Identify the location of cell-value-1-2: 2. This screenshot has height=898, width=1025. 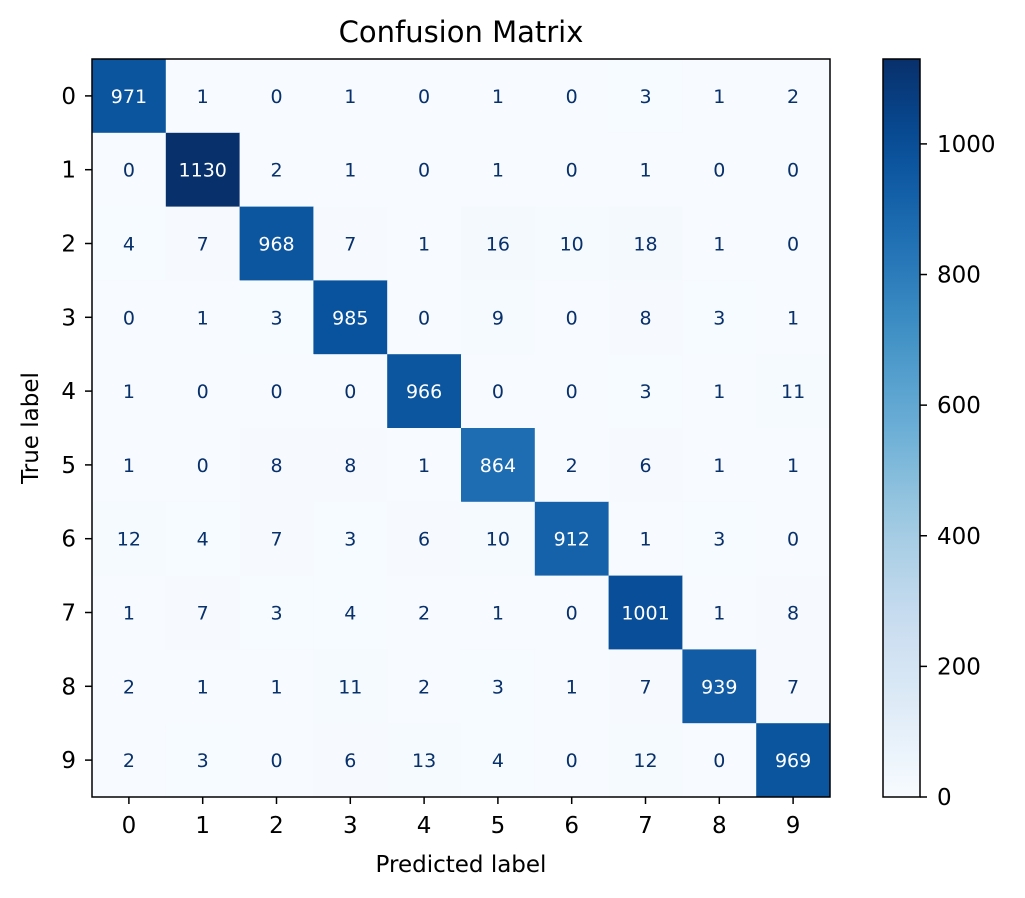
(276, 171).